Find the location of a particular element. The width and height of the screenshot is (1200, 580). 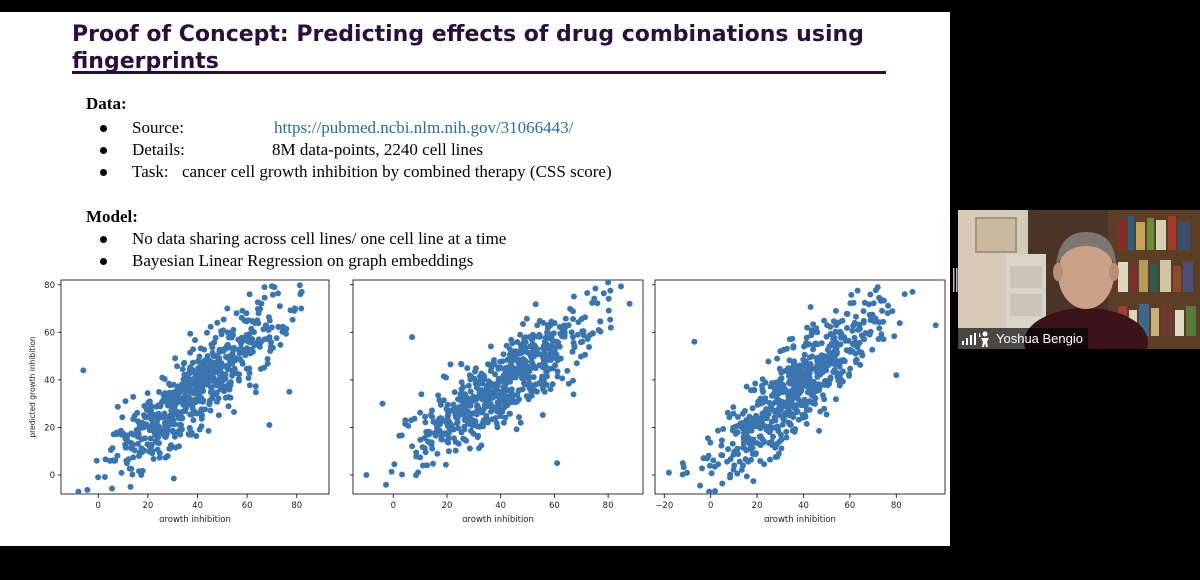

resize-handle-icon is located at coordinates (955, 280).